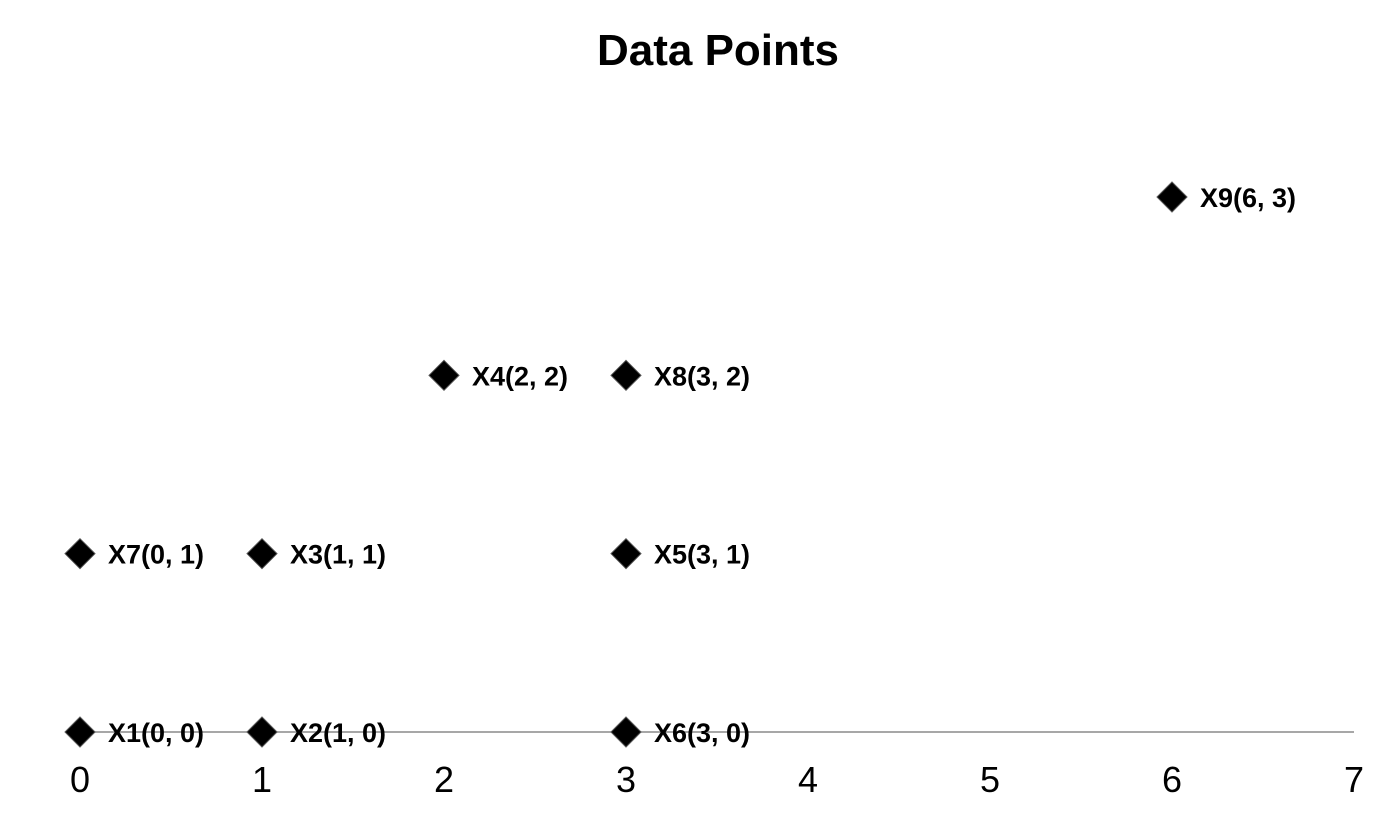 This screenshot has width=1400, height=840. Describe the element at coordinates (156, 733) in the screenshot. I see `point-label: X1(0, 0)` at that location.